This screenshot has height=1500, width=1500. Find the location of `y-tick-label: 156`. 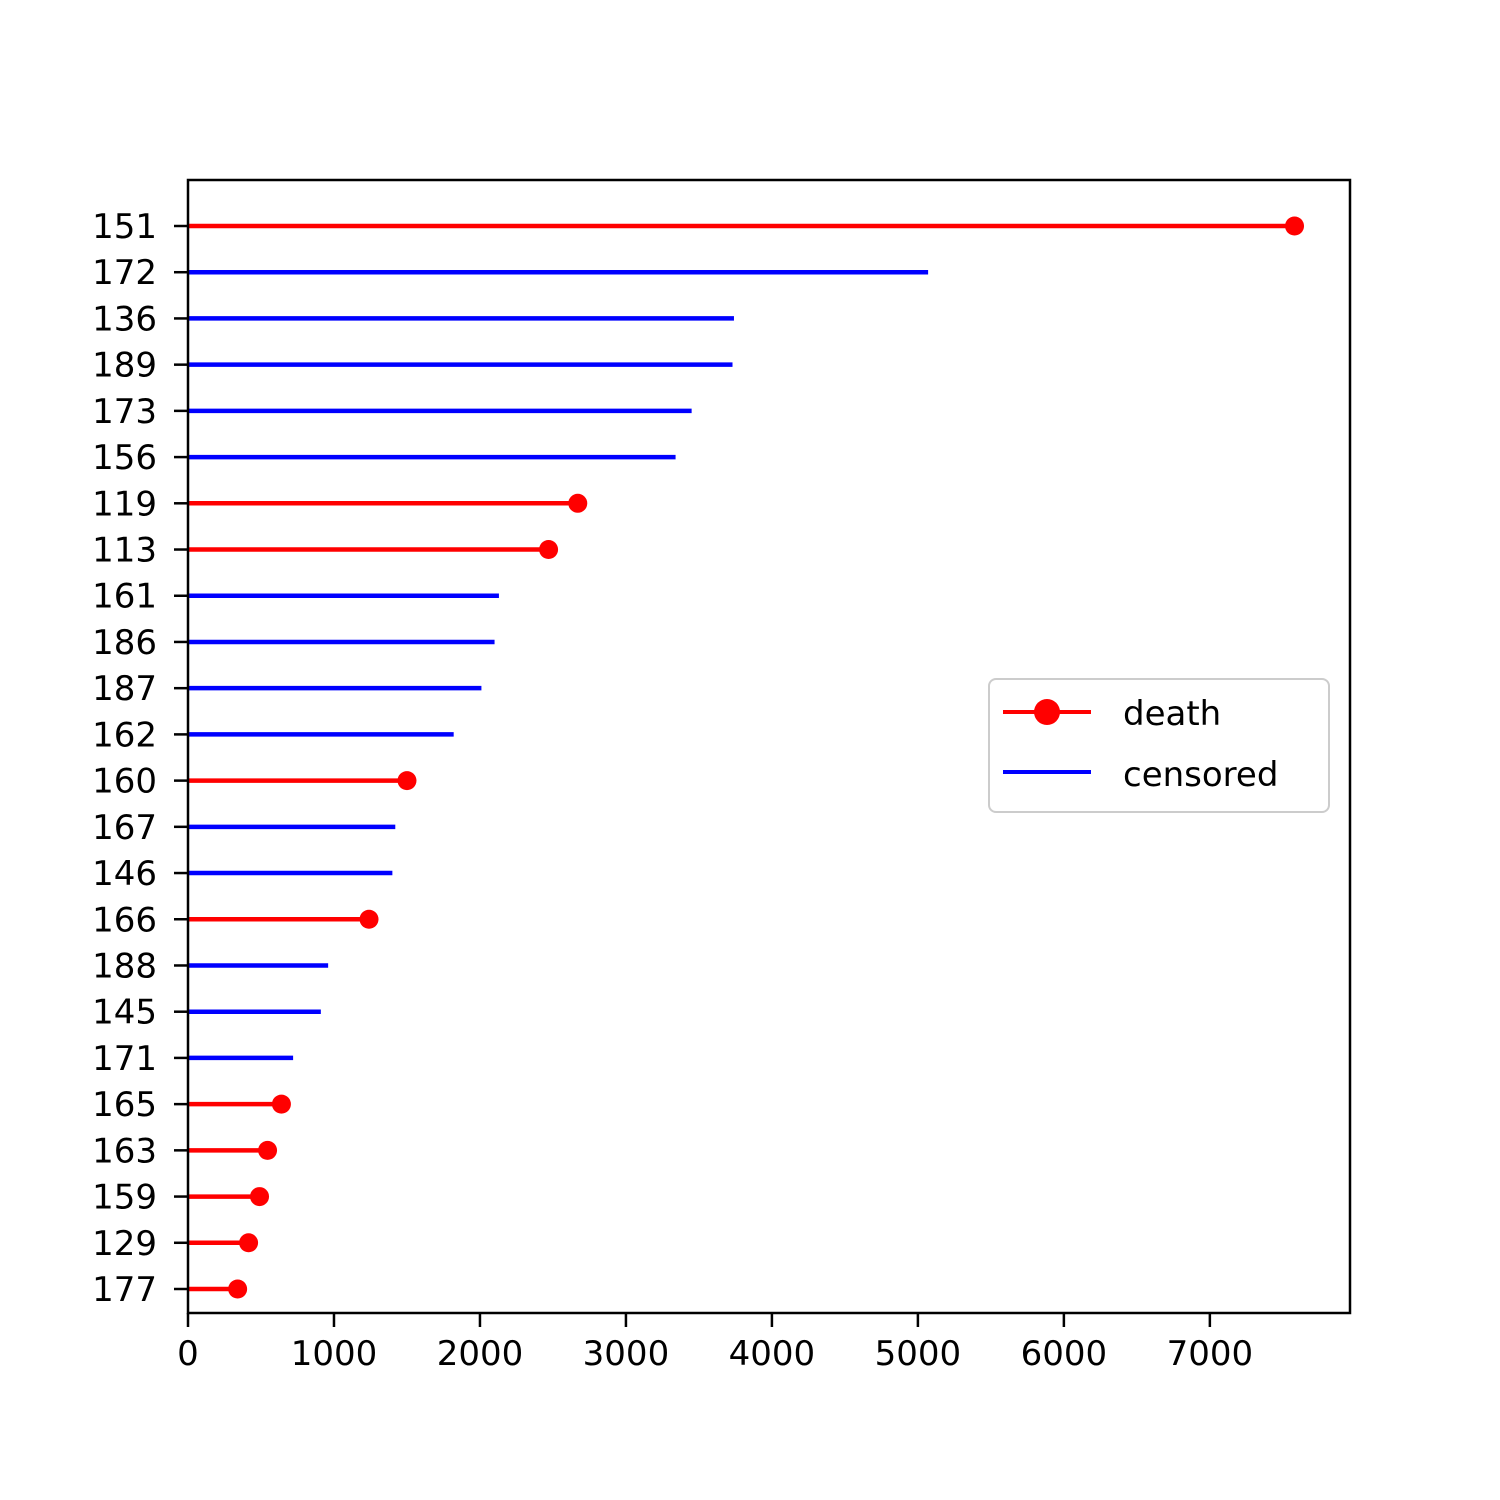

y-tick-label: 156 is located at coordinates (124, 458).